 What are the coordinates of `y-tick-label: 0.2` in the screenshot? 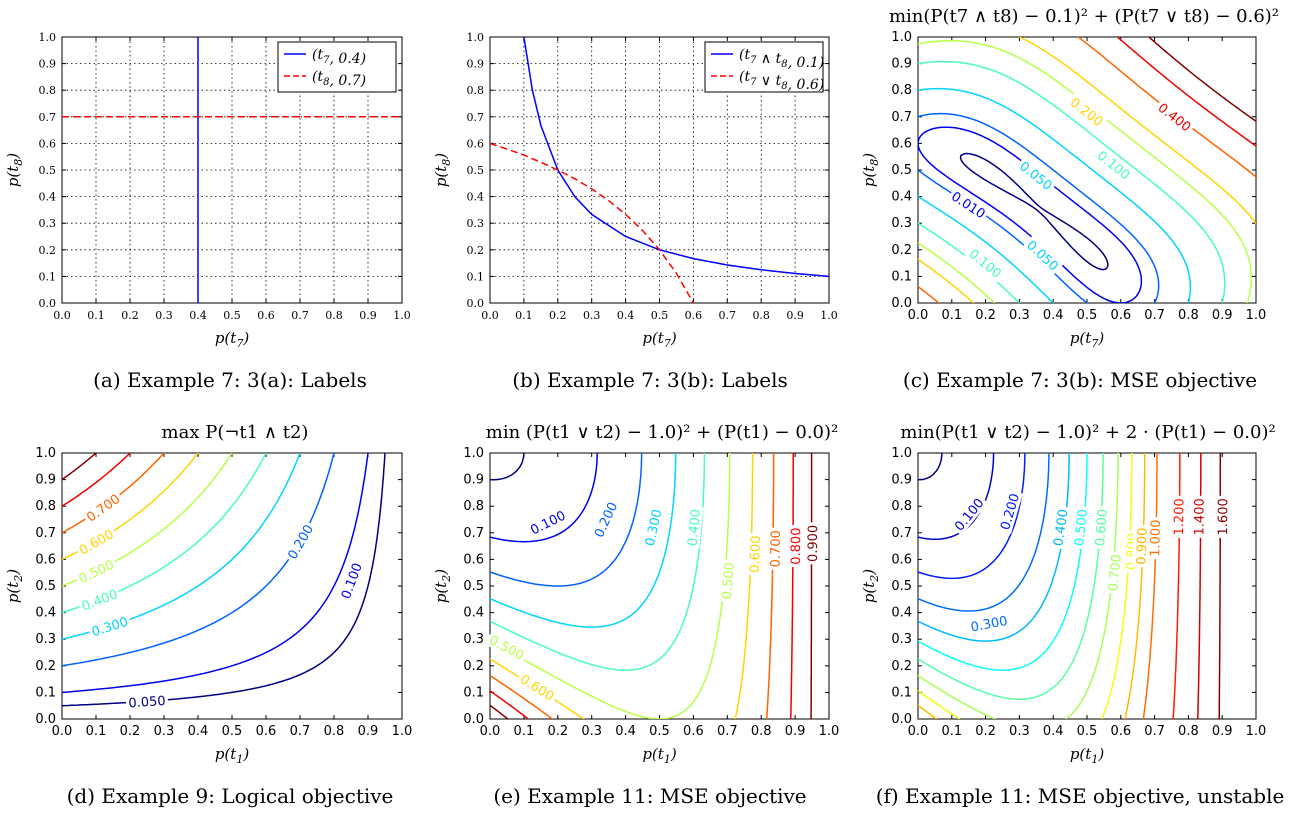 It's located at (901, 250).